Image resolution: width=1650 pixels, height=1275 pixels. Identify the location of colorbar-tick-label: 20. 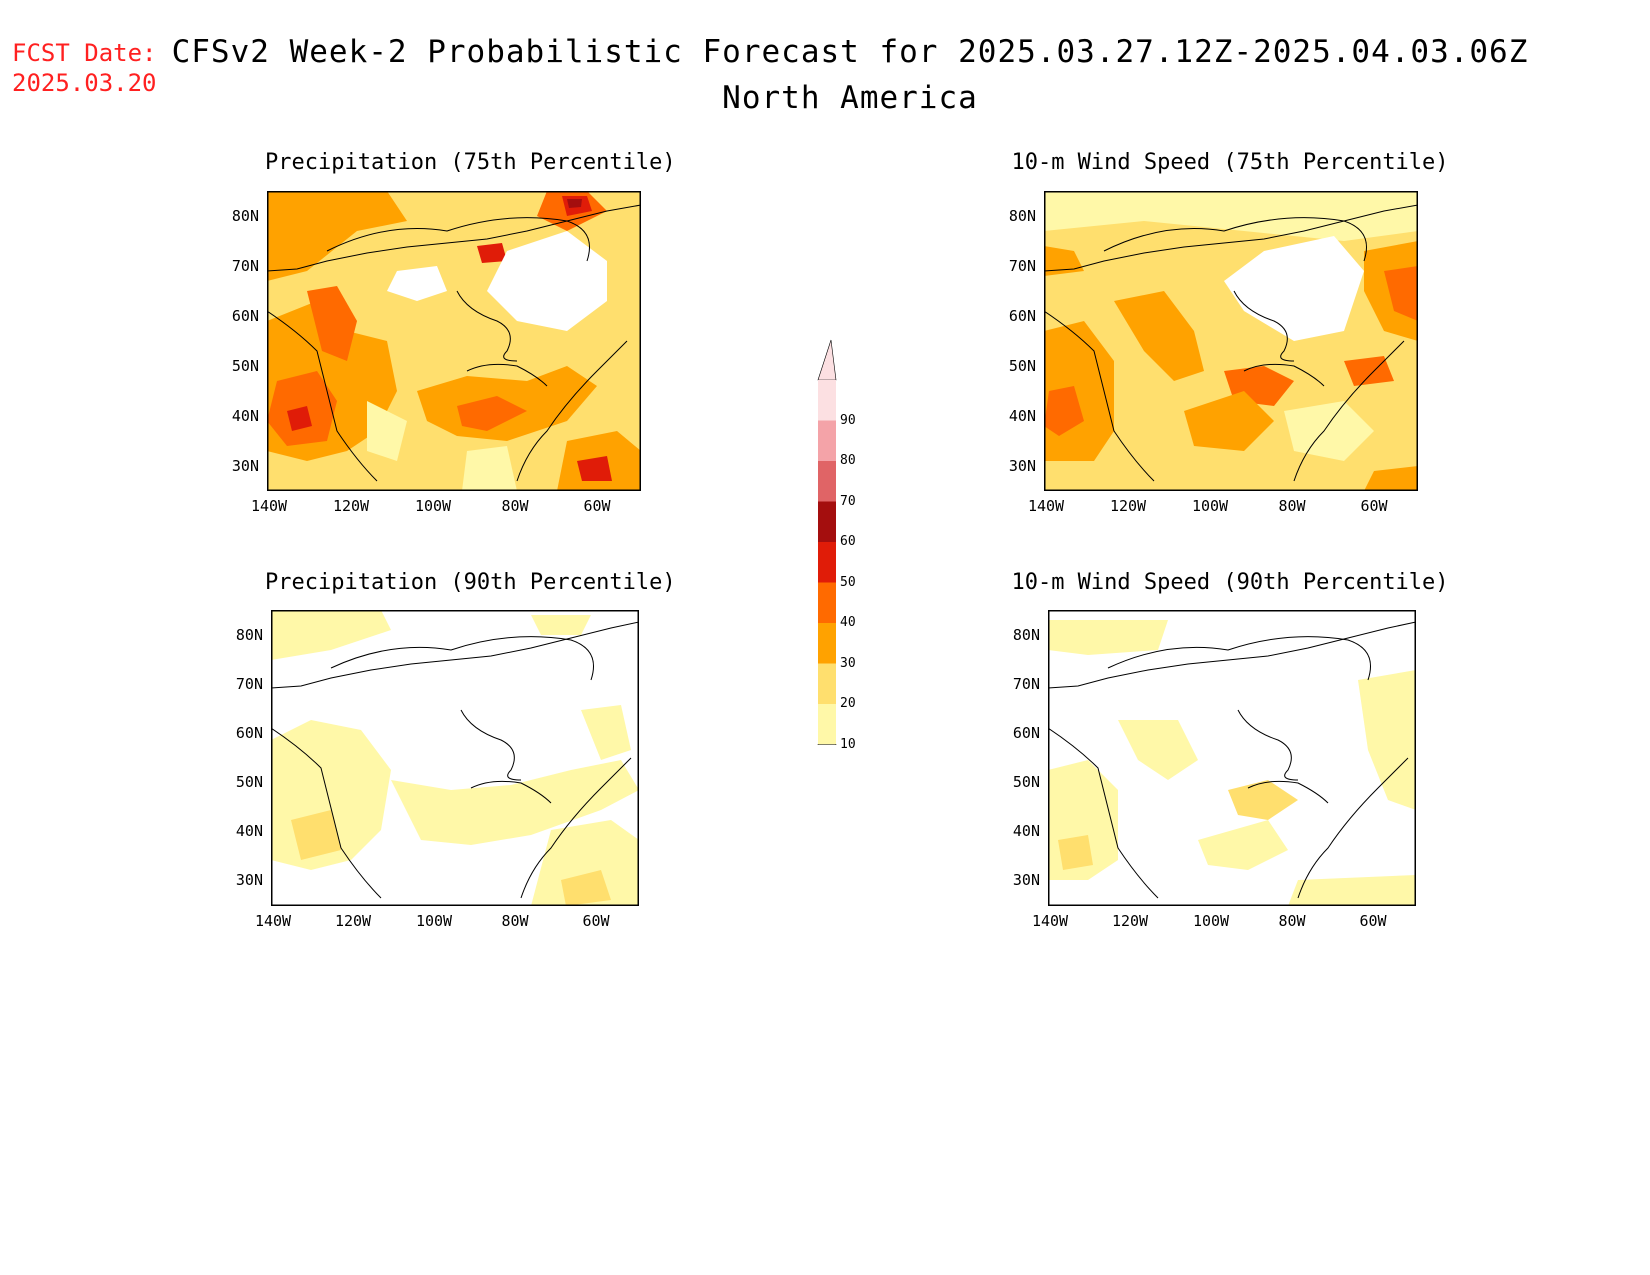
(848, 703).